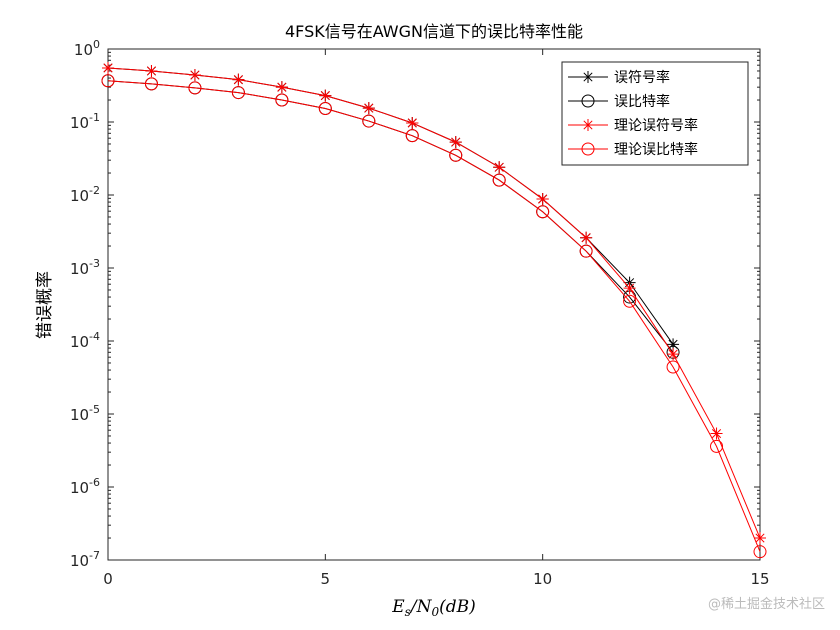 This screenshot has width=840, height=630. Describe the element at coordinates (45, 305) in the screenshot. I see `y-axis-label: 错误概率` at that location.